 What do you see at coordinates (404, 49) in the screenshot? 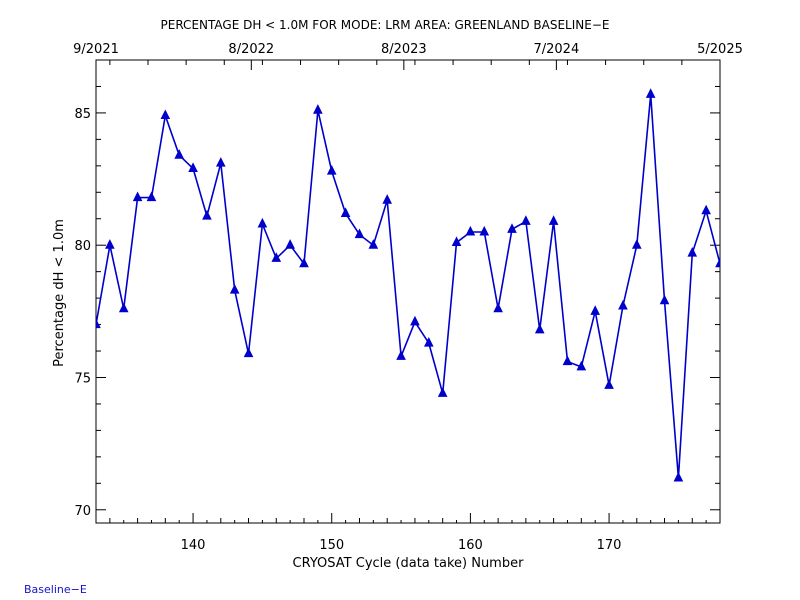
I see `top-date-label: 8/2023` at bounding box center [404, 49].